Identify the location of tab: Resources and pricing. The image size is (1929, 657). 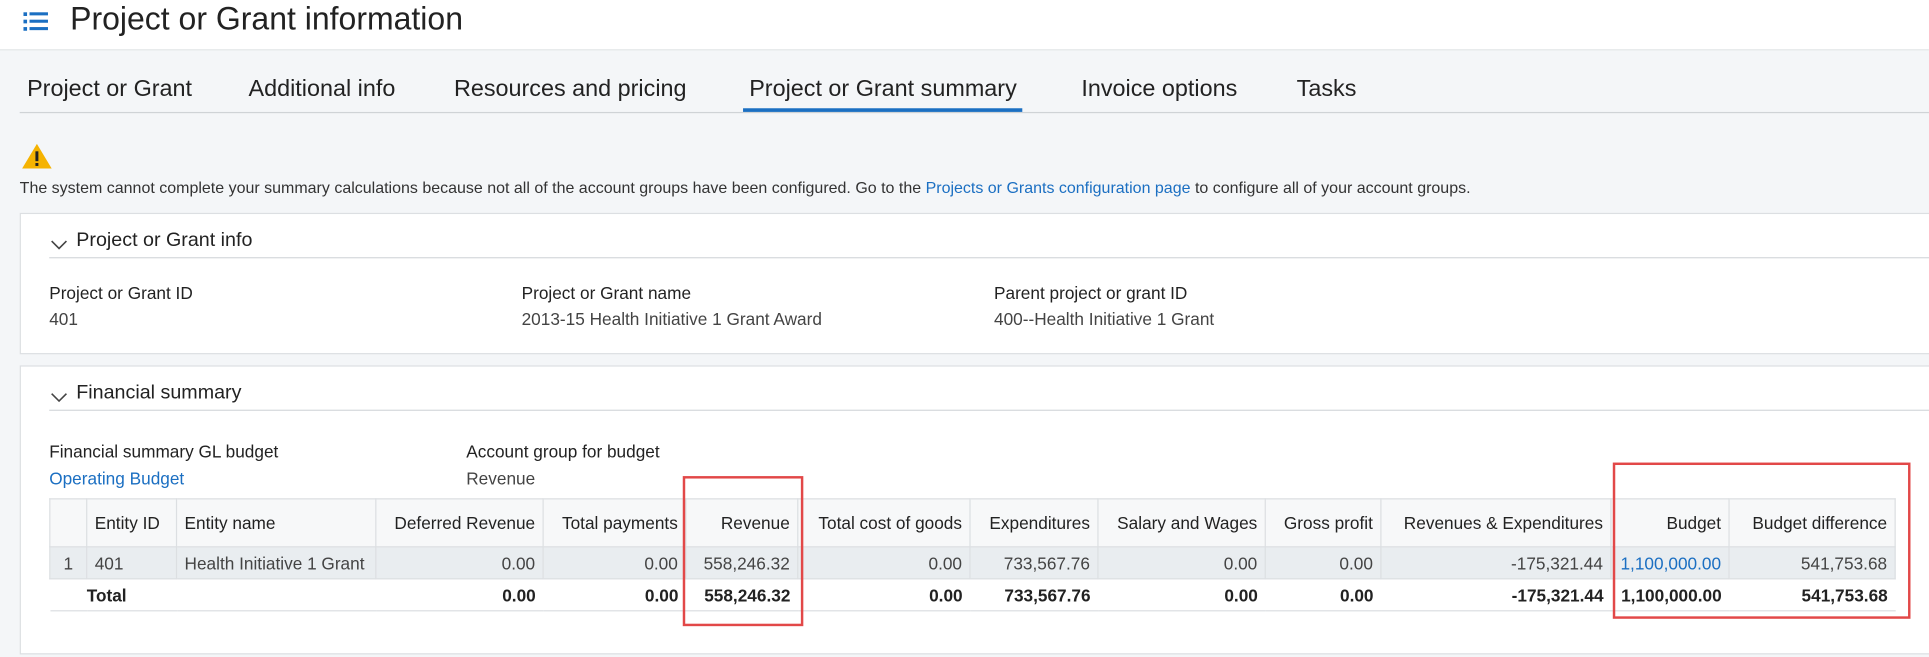
(570, 89).